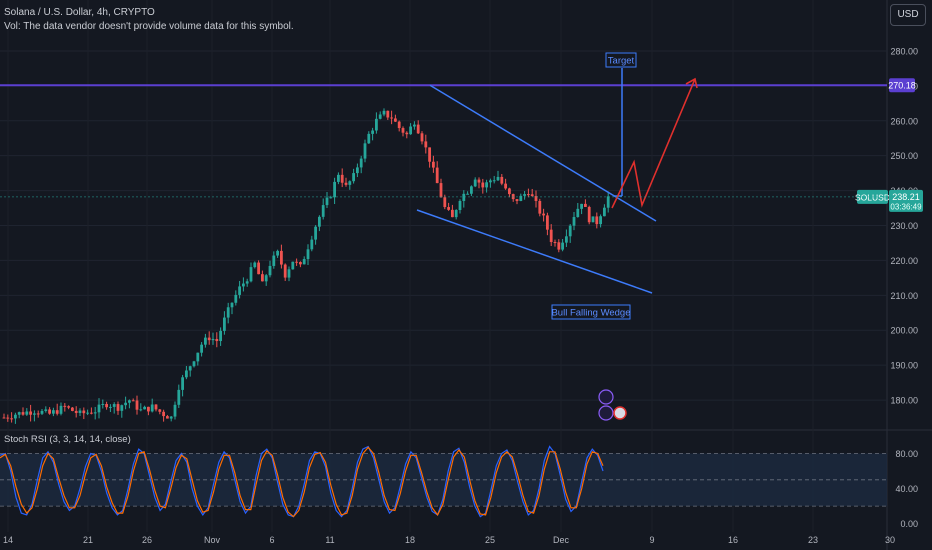 This screenshot has width=932, height=550. I want to click on y-tick-label: 200.00, so click(904, 331).